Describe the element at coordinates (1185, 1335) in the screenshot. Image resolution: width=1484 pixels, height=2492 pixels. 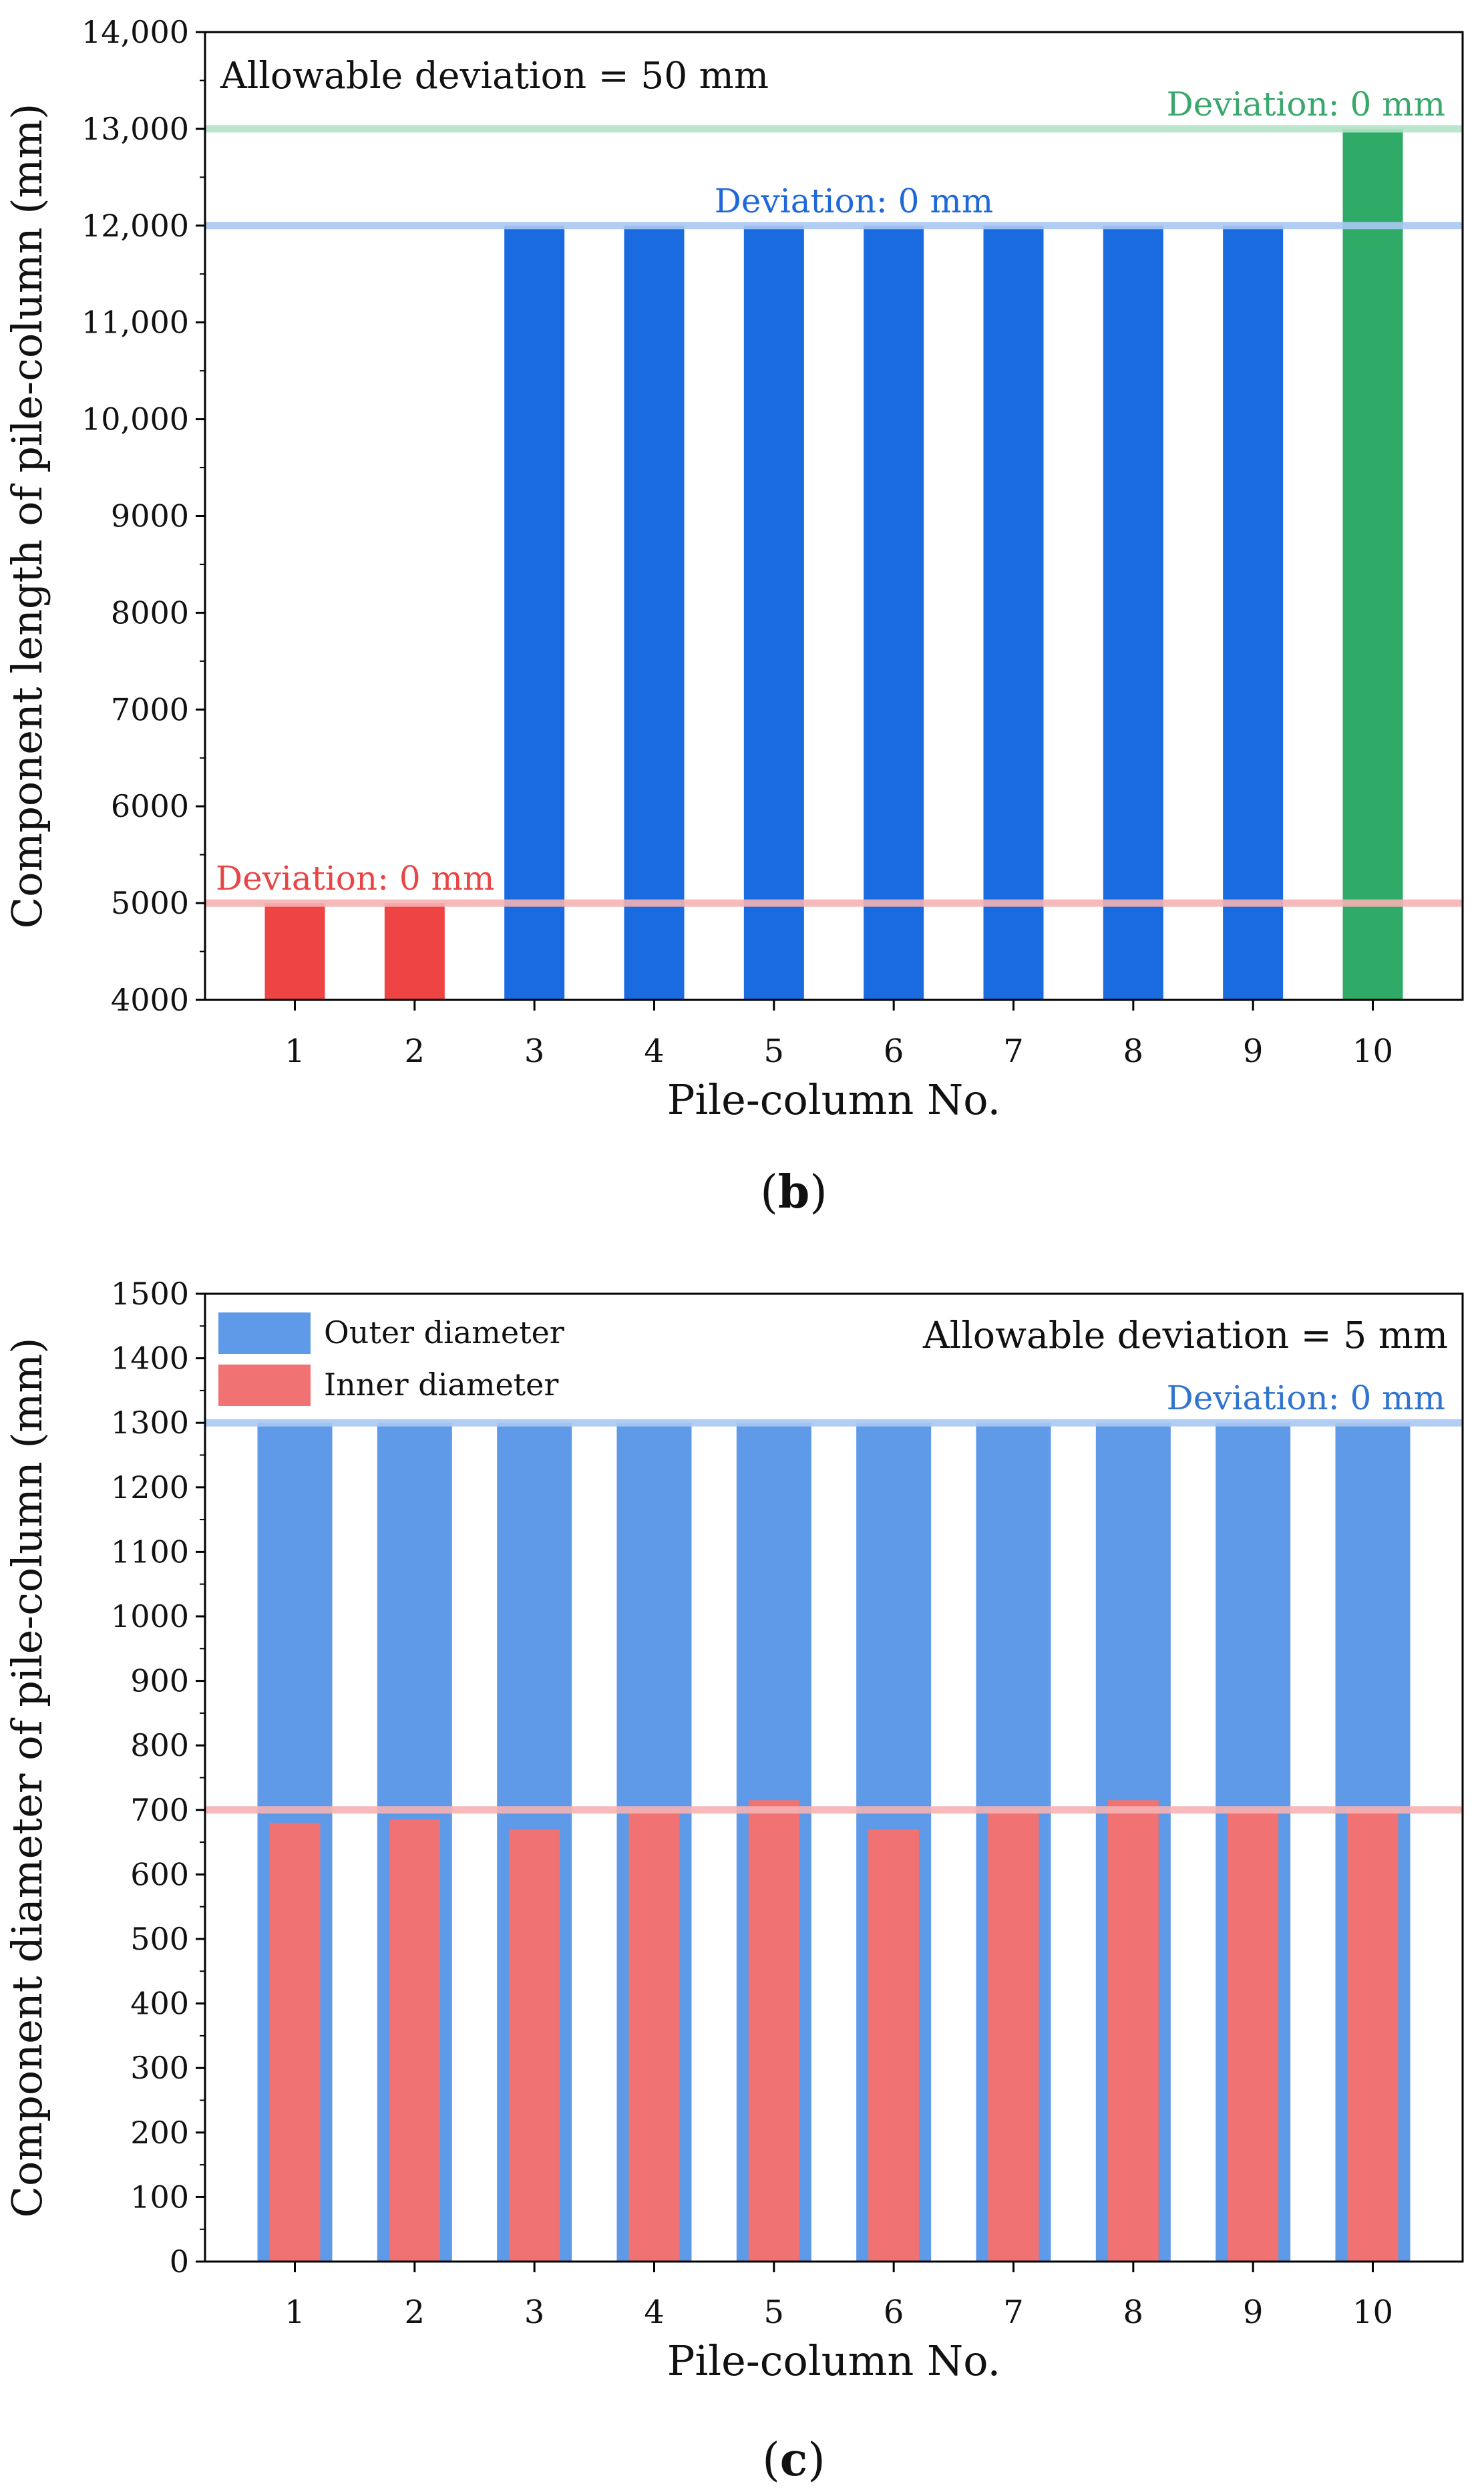
I see `allowable-deviation-note: Allowable deviation = 5 mm` at that location.